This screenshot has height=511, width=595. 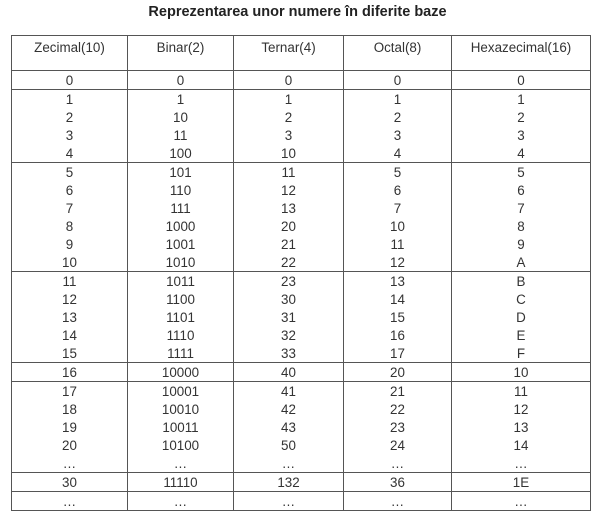 What do you see at coordinates (397, 98) in the screenshot?
I see `cell-octal: 1` at bounding box center [397, 98].